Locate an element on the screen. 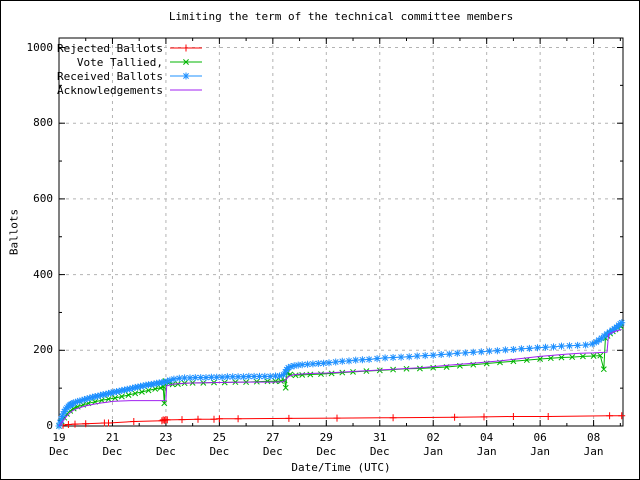 This screenshot has width=640, height=480. x-tick-label-day: 25 is located at coordinates (219, 437).